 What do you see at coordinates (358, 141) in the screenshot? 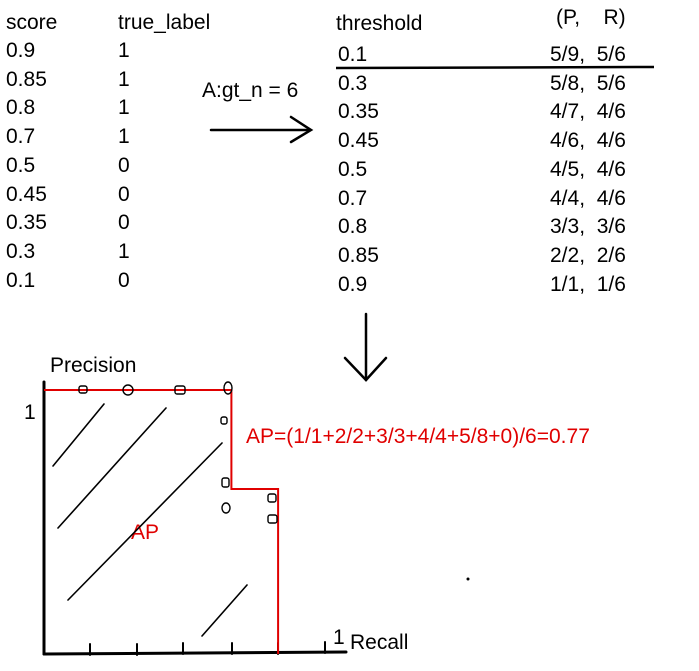
I see `threshold-cell: 0.45` at bounding box center [358, 141].